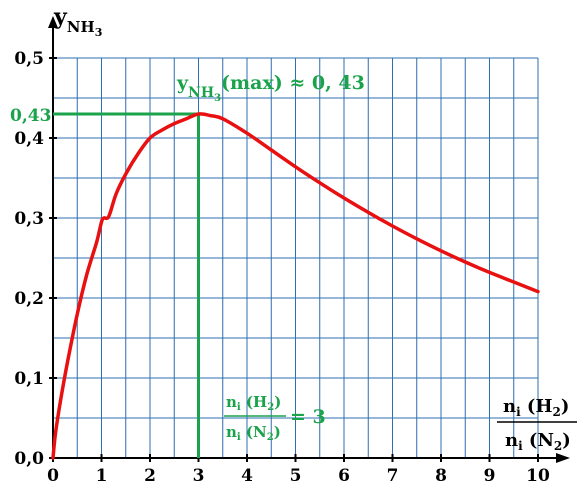 The width and height of the screenshot is (581, 492). What do you see at coordinates (490, 476) in the screenshot?
I see `x-tick-label: 9` at bounding box center [490, 476].